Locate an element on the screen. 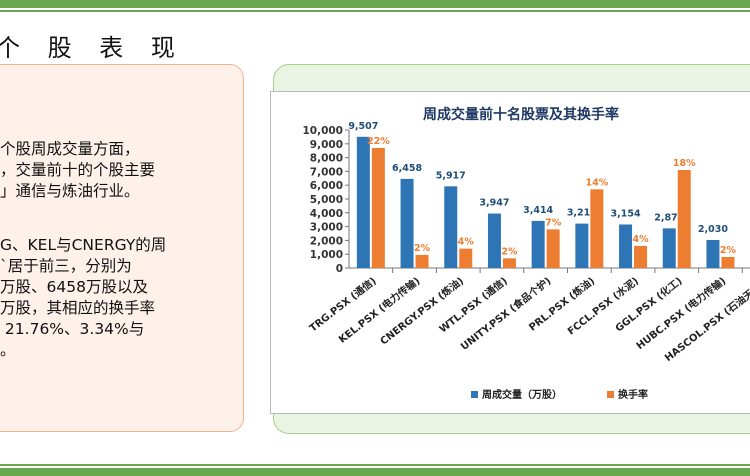 The height and width of the screenshot is (476, 750). x-tick-label: FCCL.PSX (水泥) is located at coordinates (603, 306).